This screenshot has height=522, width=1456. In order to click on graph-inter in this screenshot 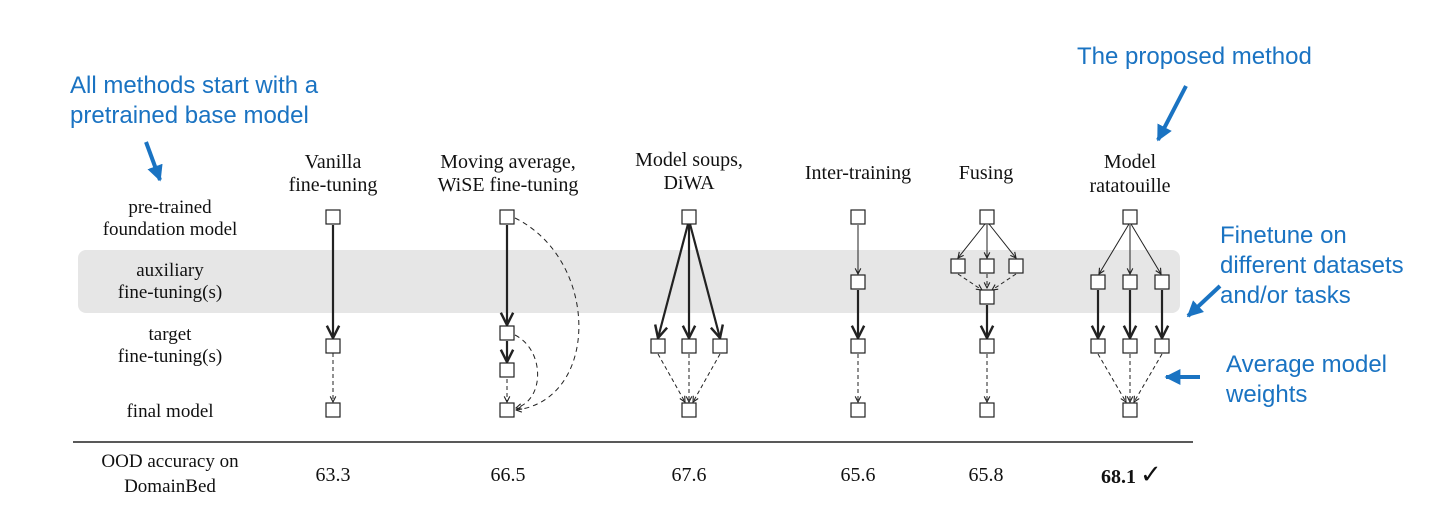, I will do `click(858, 313)`.